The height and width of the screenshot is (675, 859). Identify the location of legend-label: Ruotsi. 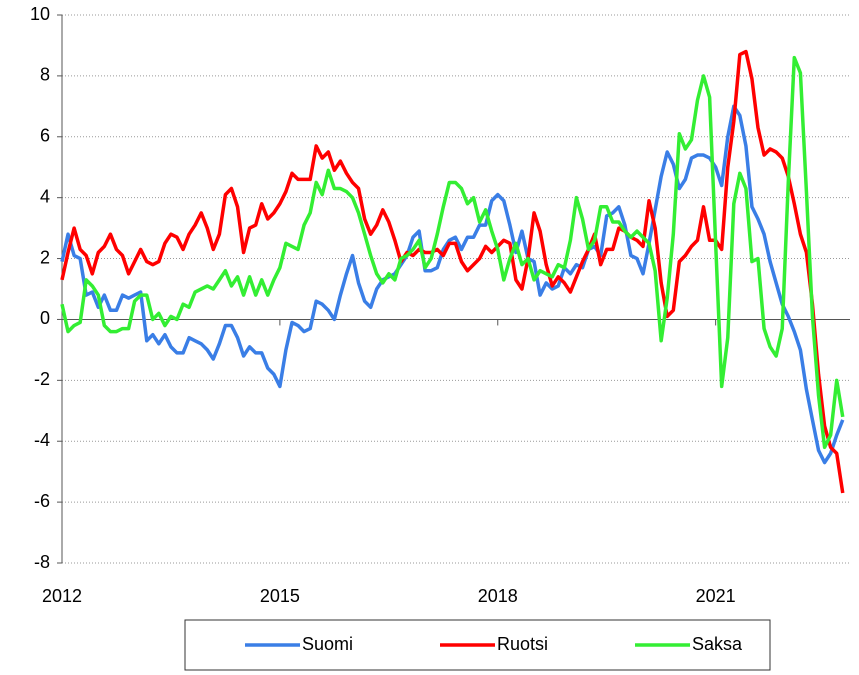
(522, 644).